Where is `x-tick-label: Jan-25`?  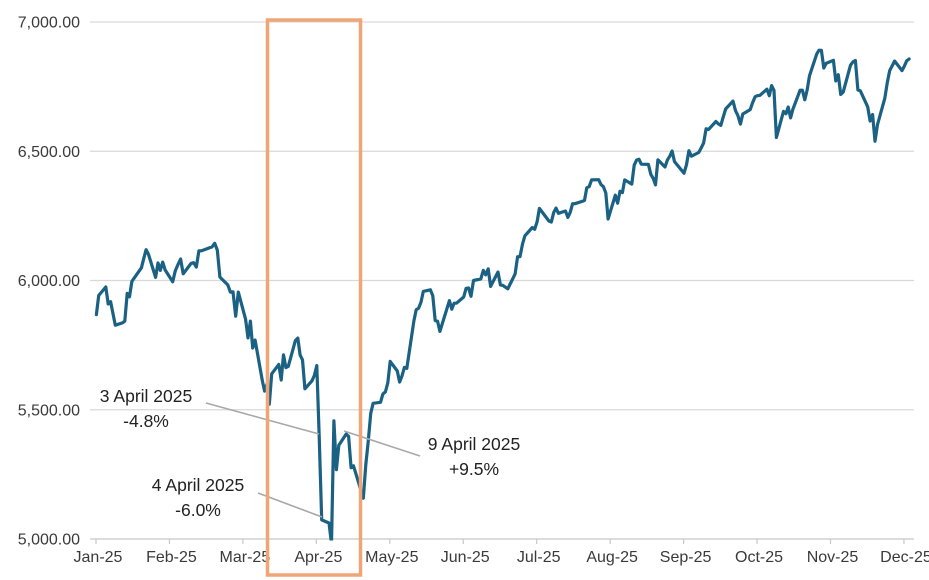 x-tick-label: Jan-25 is located at coordinates (98, 557).